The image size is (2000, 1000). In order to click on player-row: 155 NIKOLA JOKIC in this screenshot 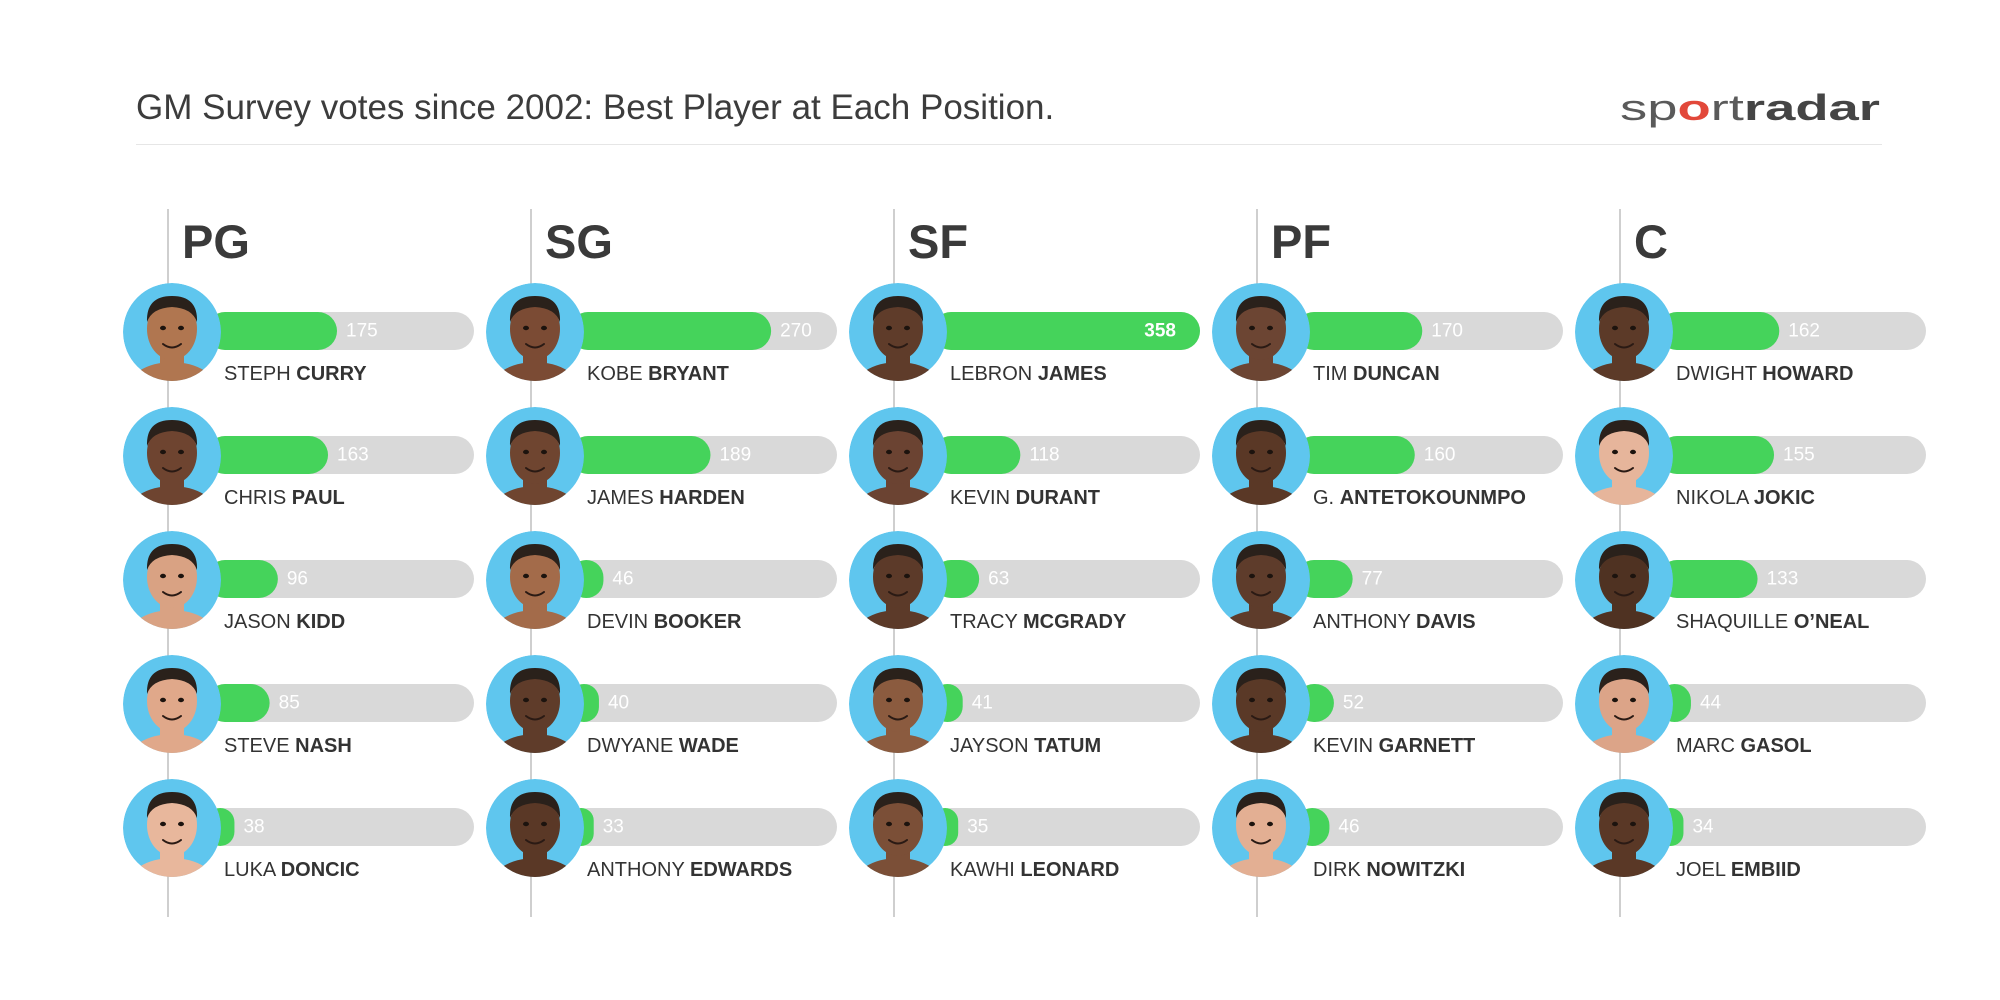, I will do `click(1750, 458)`.